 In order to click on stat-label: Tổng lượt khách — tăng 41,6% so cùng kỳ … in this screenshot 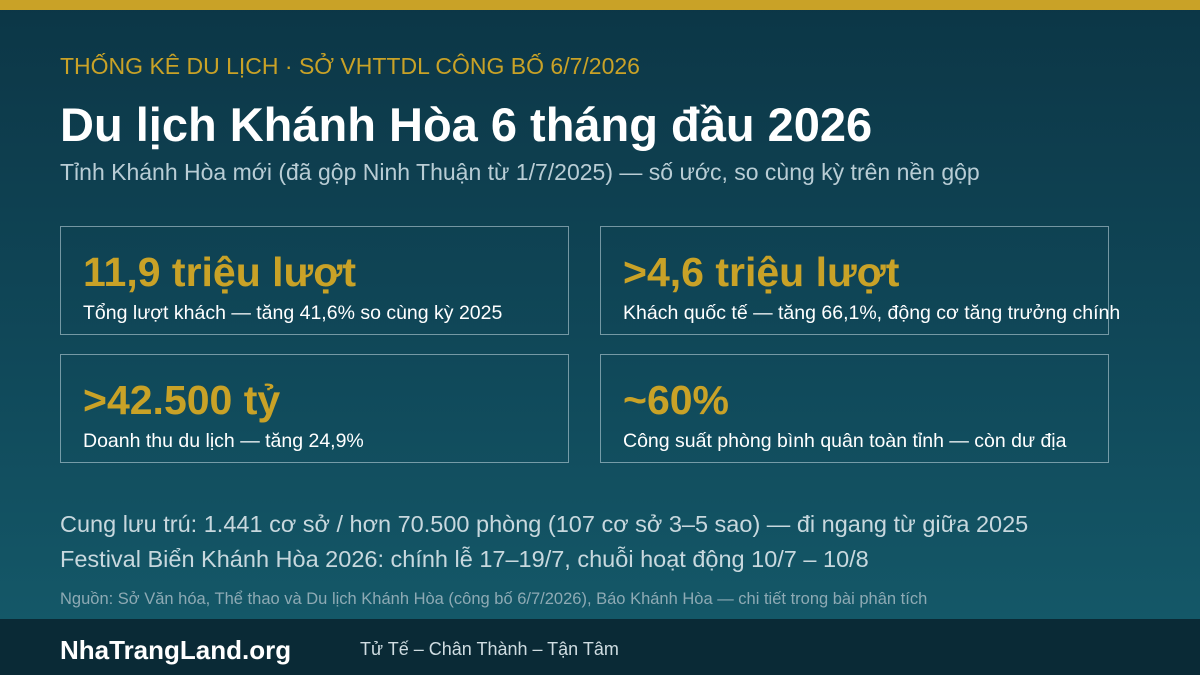, I will do `click(293, 313)`.